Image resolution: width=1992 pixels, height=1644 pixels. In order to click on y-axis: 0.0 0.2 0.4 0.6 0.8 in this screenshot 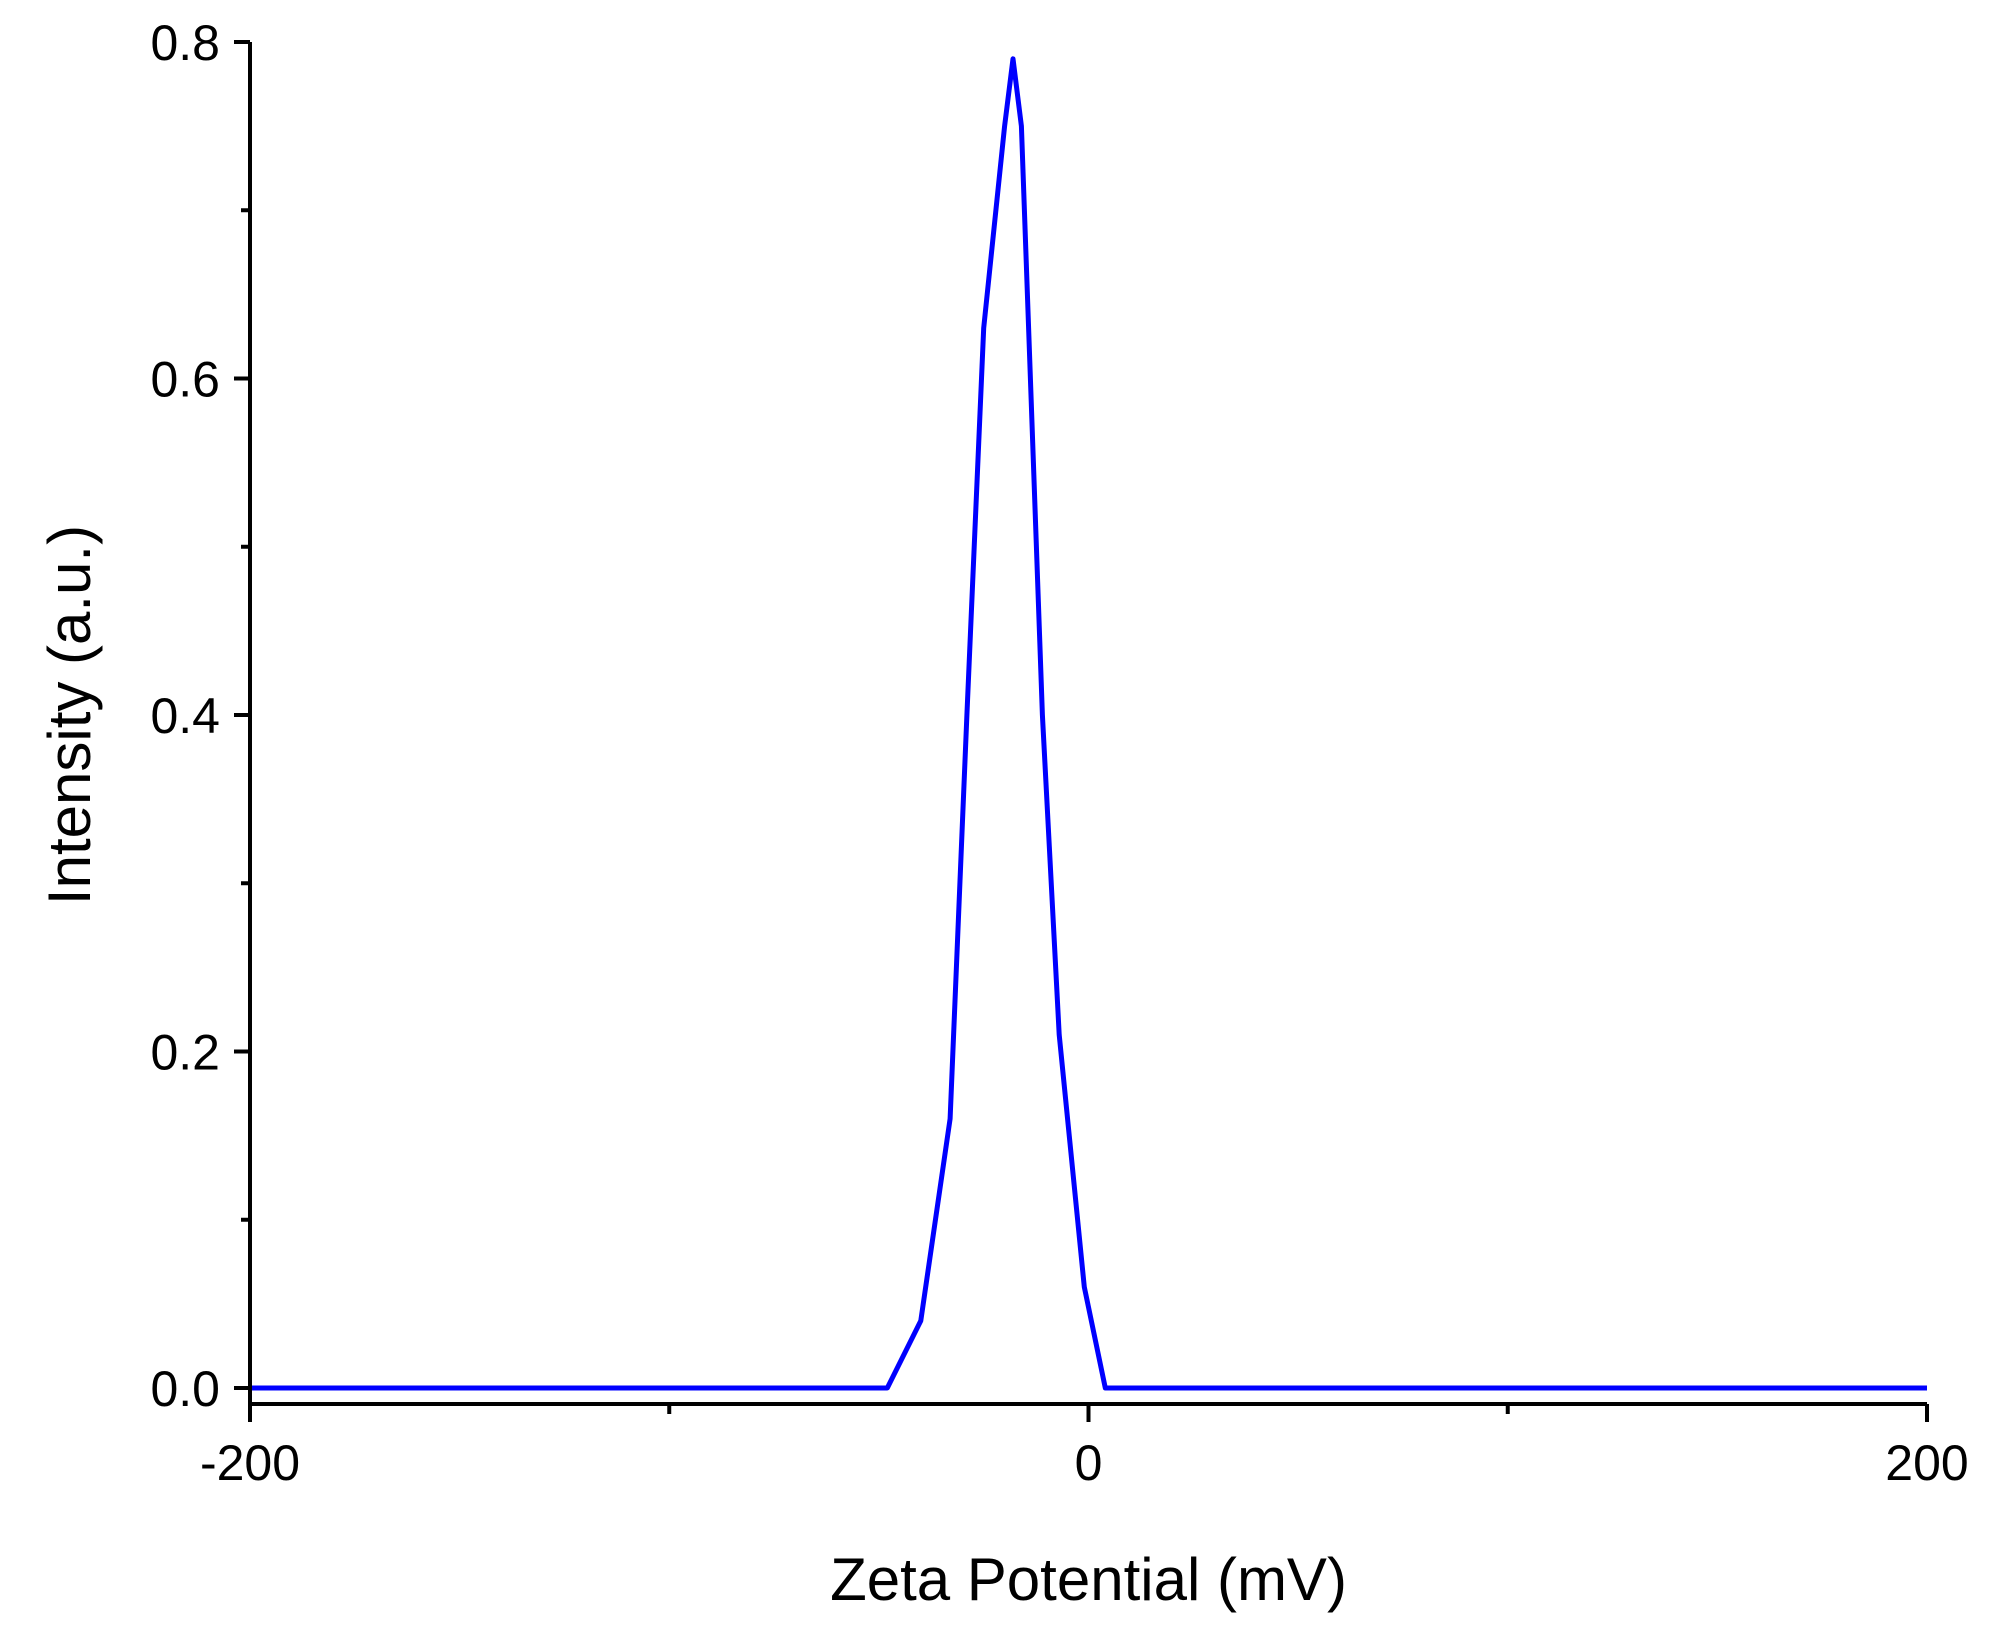, I will do `click(201, 716)`.